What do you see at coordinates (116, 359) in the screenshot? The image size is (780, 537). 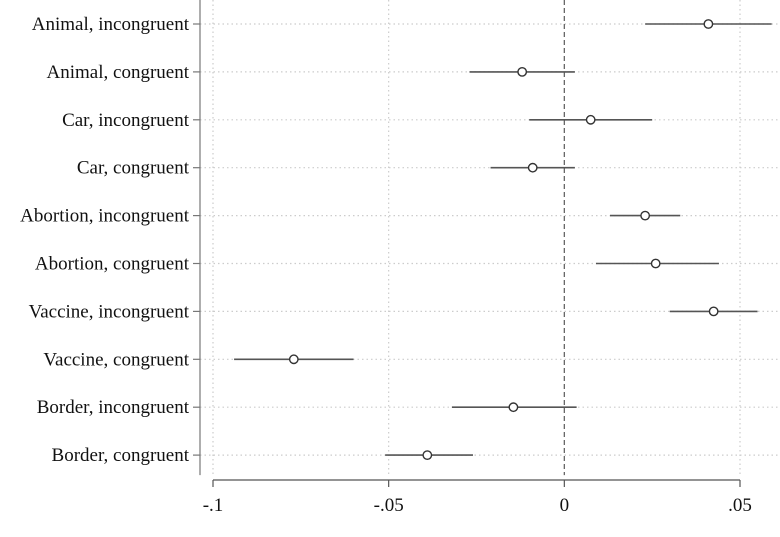 I see `row-label: Vaccine, congruent` at bounding box center [116, 359].